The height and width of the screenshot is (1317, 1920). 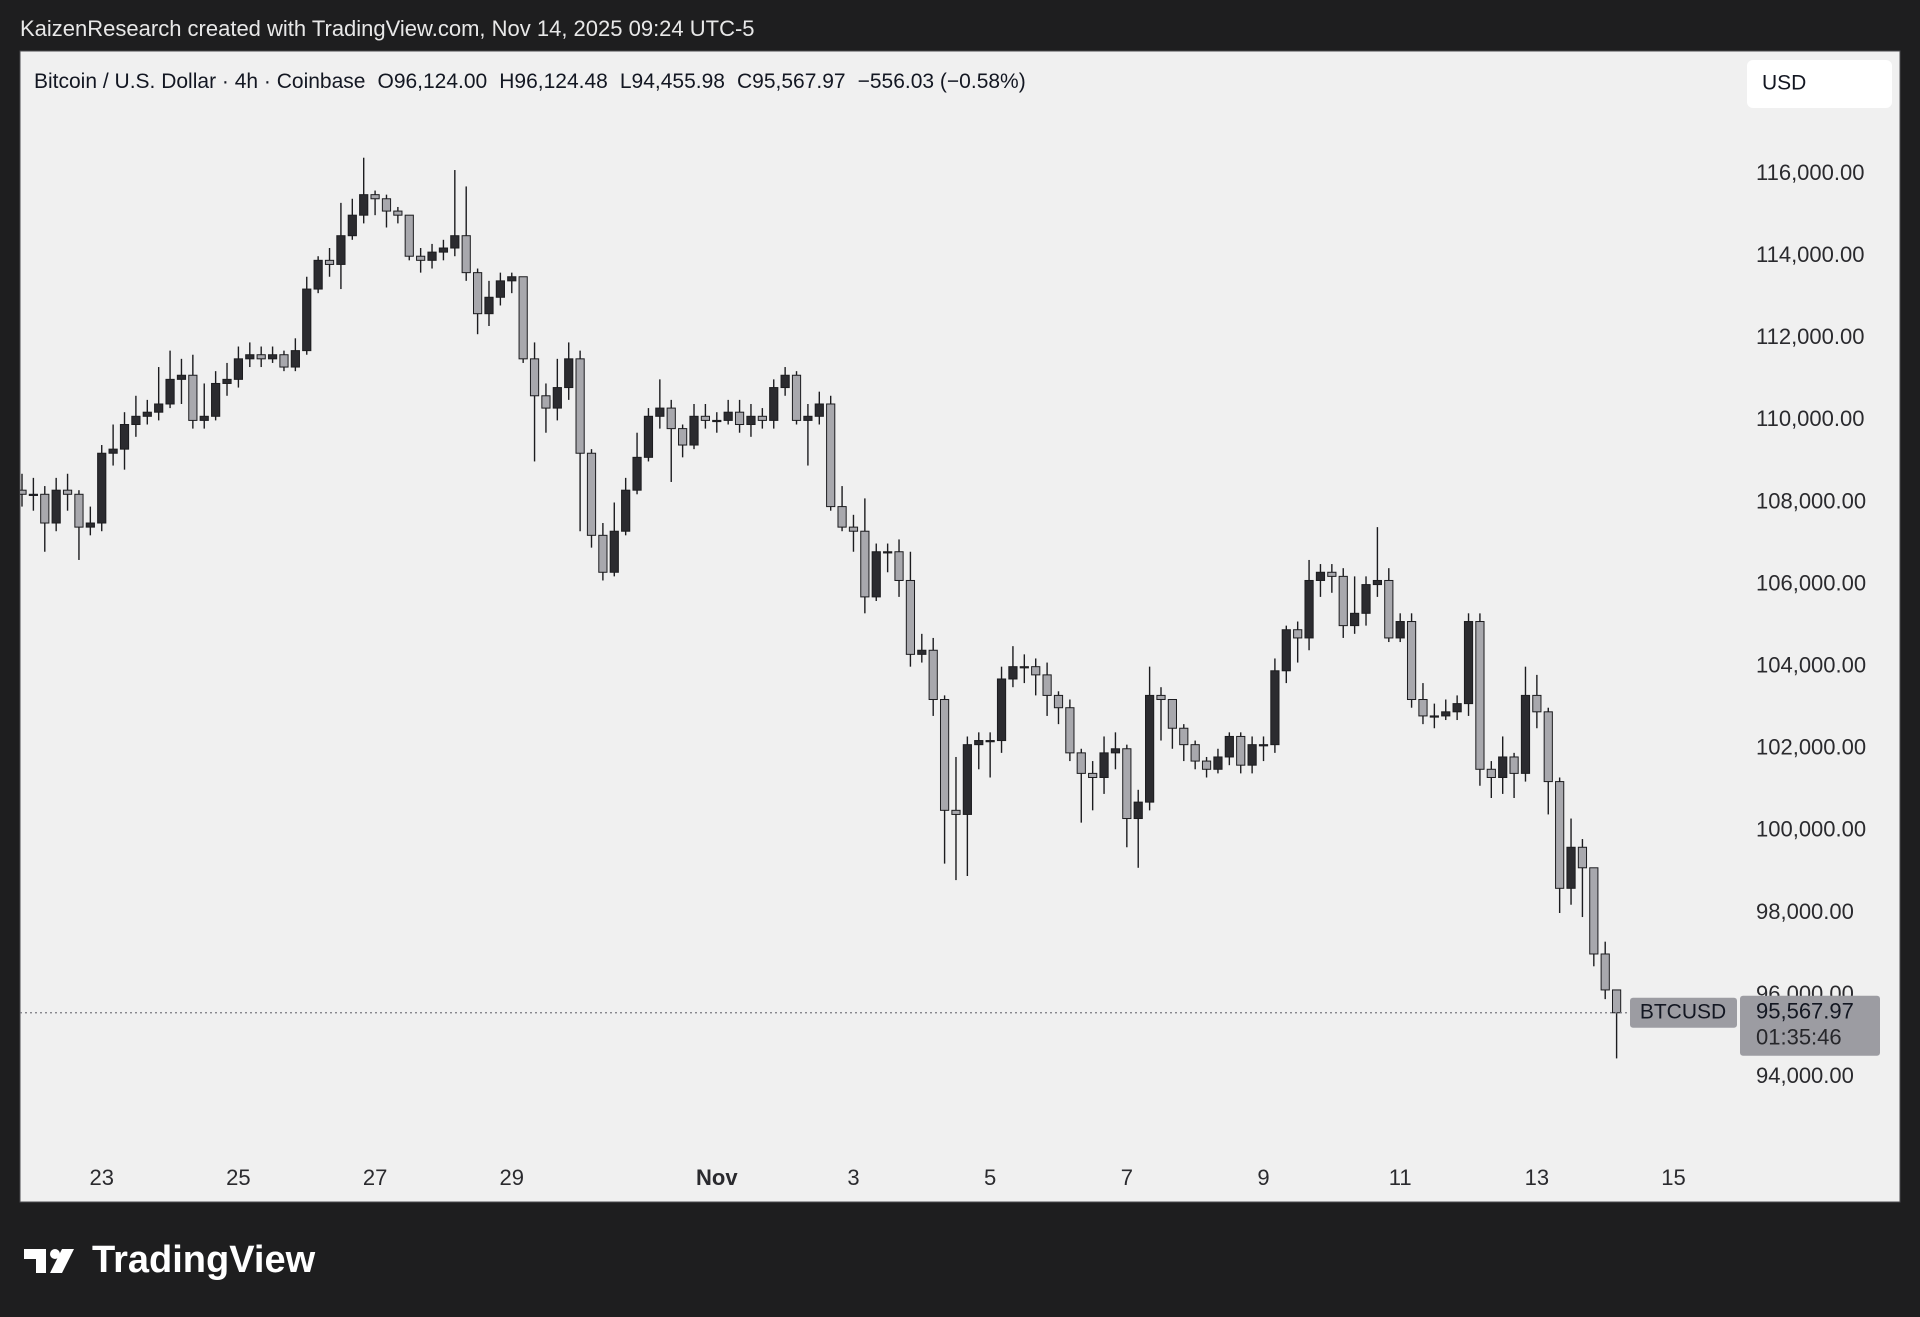 I want to click on y-tick-label: 108,000.00, so click(x=1811, y=500).